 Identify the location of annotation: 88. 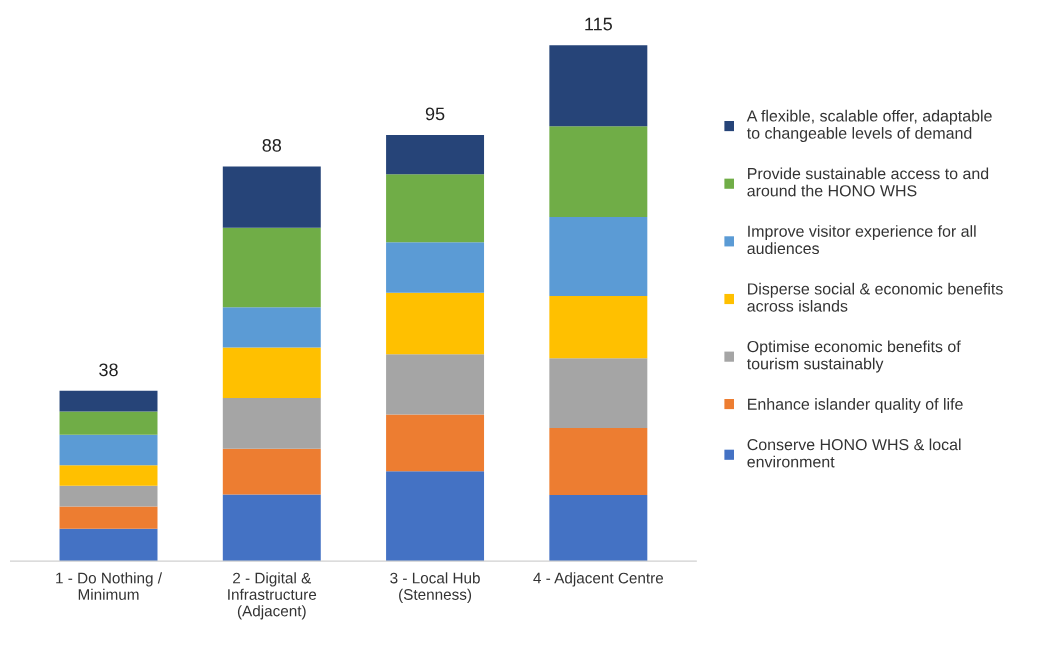
(272, 145).